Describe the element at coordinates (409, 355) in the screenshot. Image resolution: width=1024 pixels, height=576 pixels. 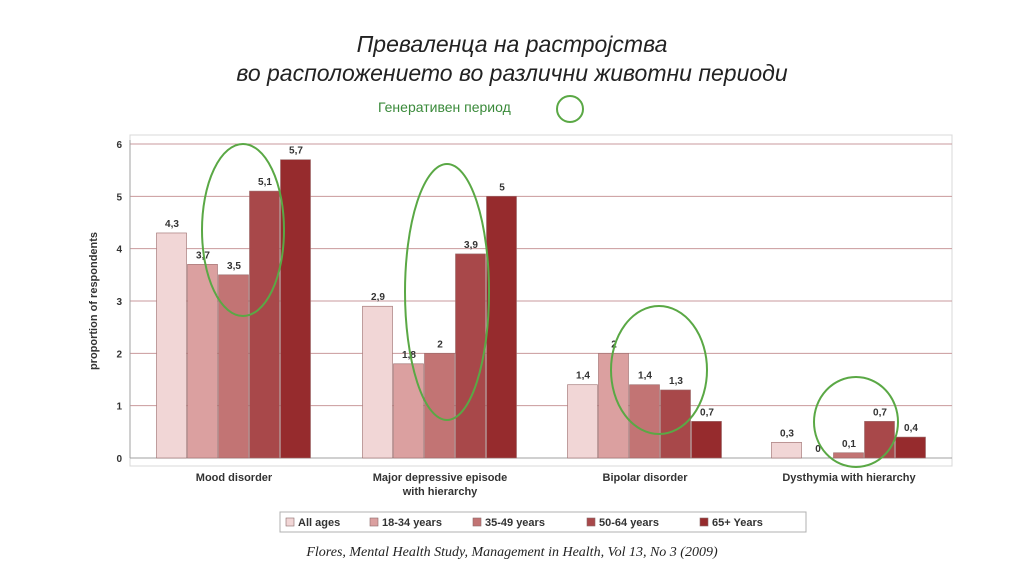
I see `data-label: 1,8` at that location.